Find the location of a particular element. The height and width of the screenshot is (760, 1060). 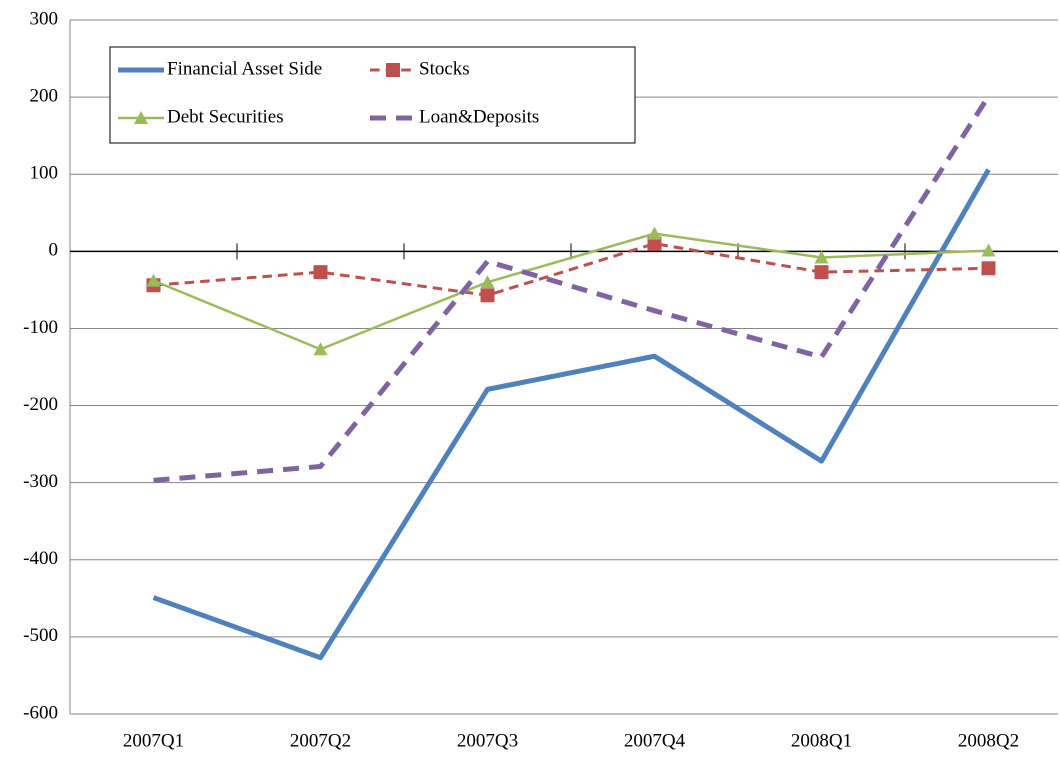

x-tick-label: 2007Q1 is located at coordinates (153, 740).